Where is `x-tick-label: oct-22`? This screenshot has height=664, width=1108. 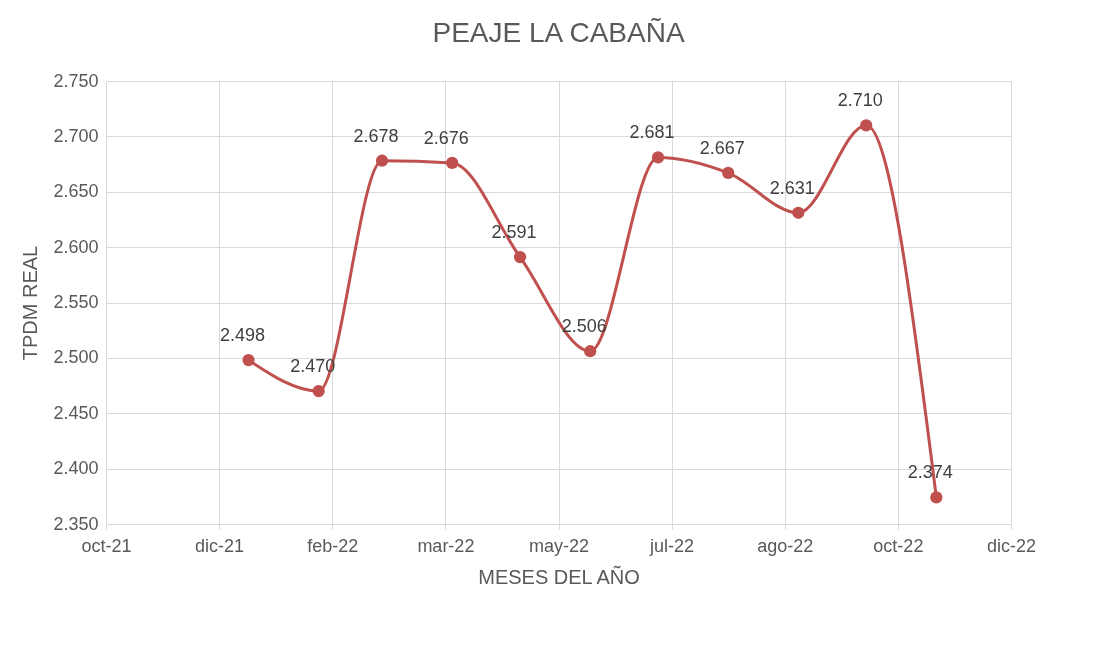
x-tick-label: oct-22 is located at coordinates (898, 545).